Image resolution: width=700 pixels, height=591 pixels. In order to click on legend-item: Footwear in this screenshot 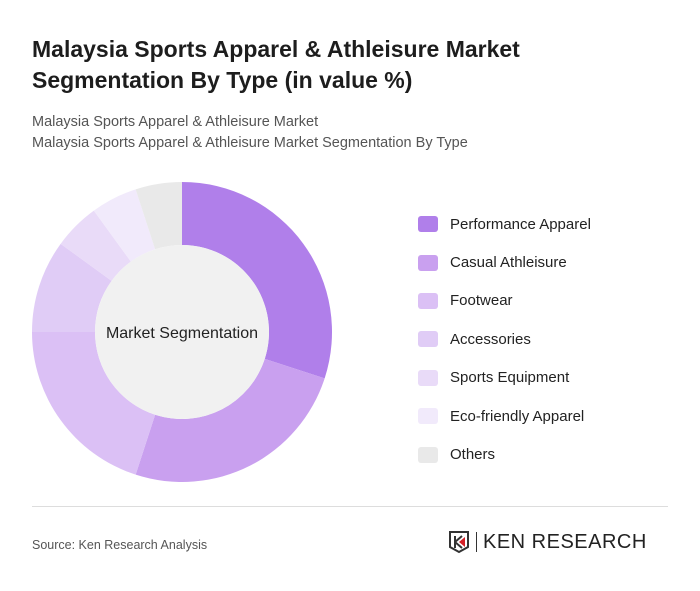, I will do `click(504, 301)`.